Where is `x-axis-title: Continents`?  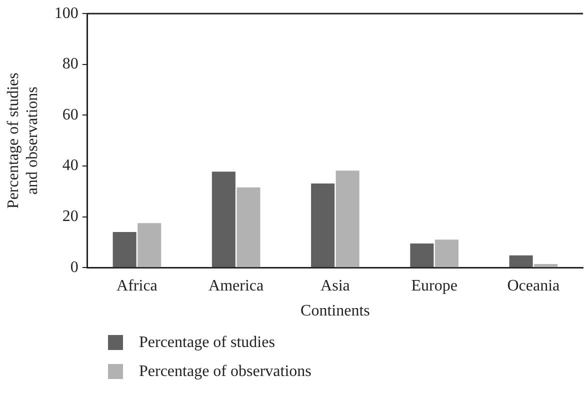
x-axis-title: Continents is located at coordinates (335, 311).